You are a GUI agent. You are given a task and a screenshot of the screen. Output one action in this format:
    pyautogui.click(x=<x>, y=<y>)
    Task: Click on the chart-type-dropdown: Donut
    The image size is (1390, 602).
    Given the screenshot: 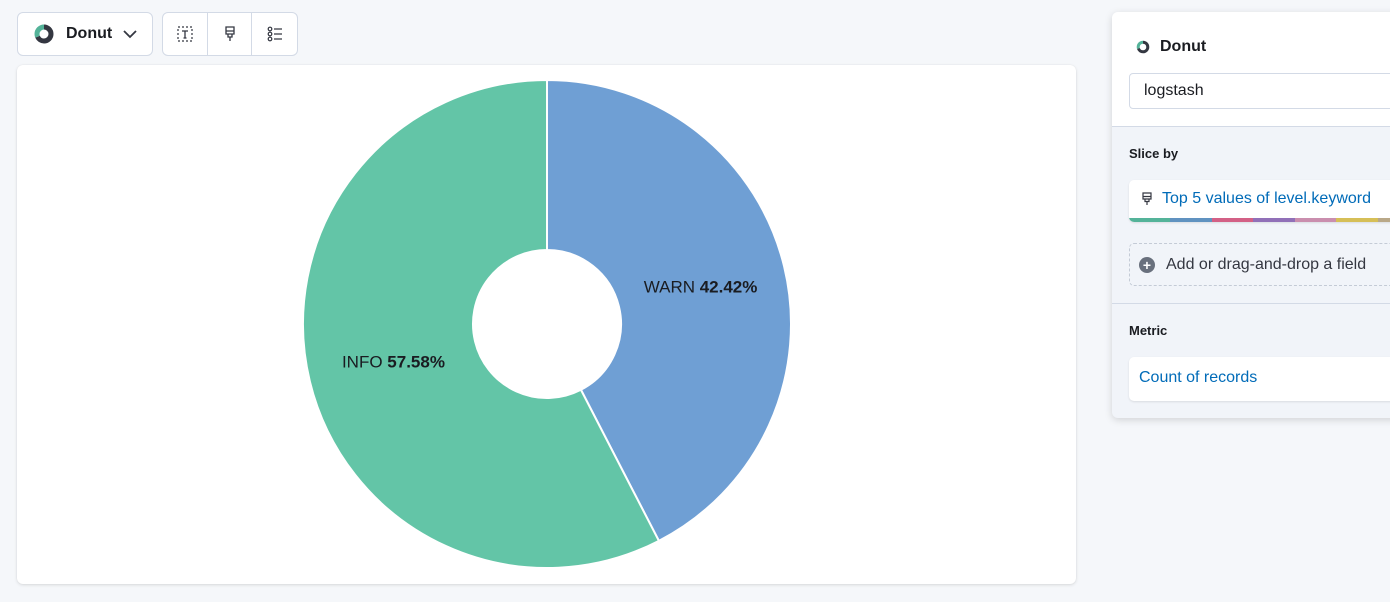 What is the action you would take?
    pyautogui.click(x=85, y=34)
    